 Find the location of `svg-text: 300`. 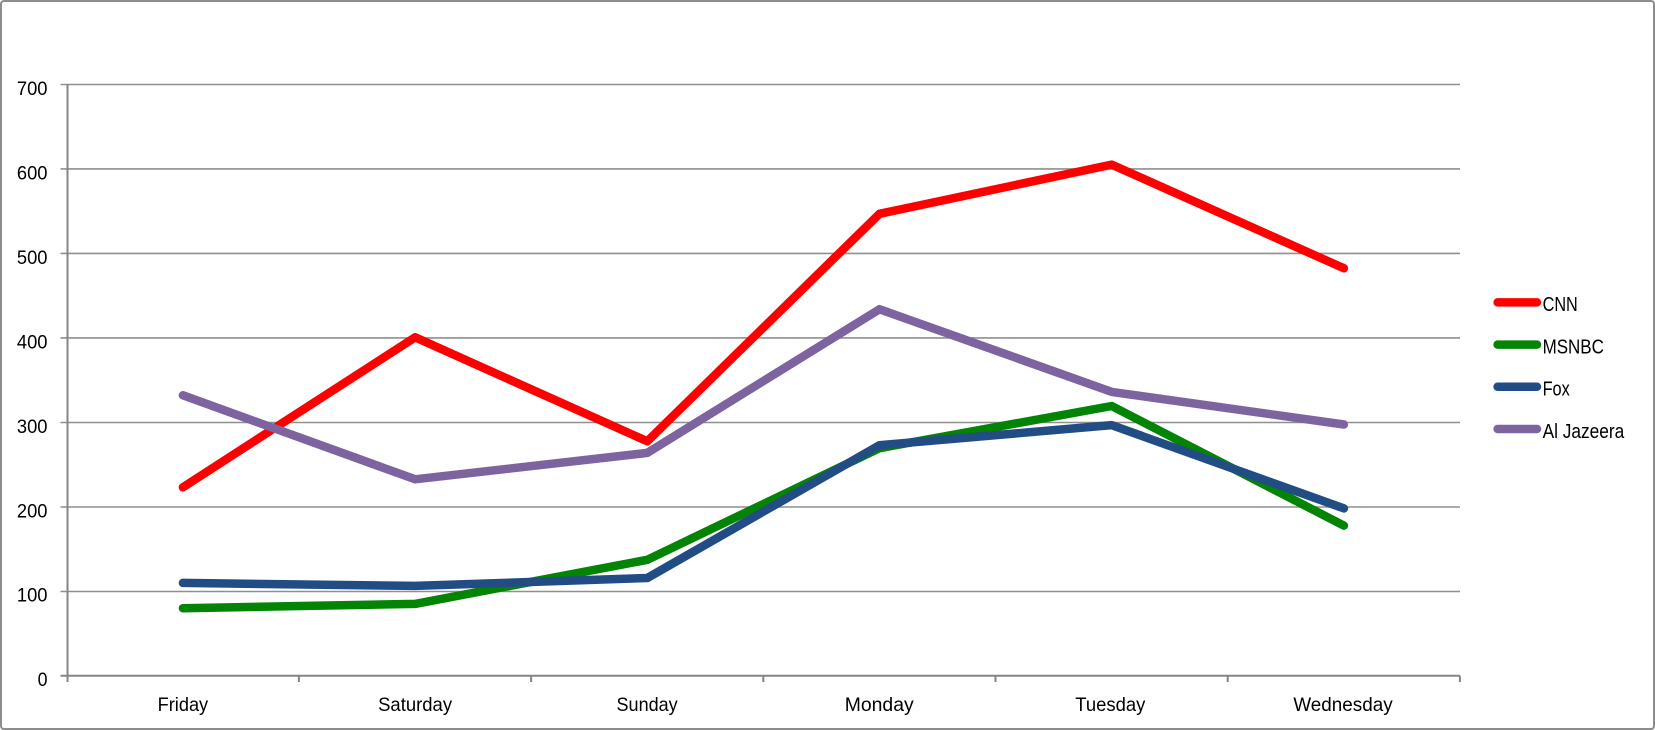

svg-text: 300 is located at coordinates (32, 427).